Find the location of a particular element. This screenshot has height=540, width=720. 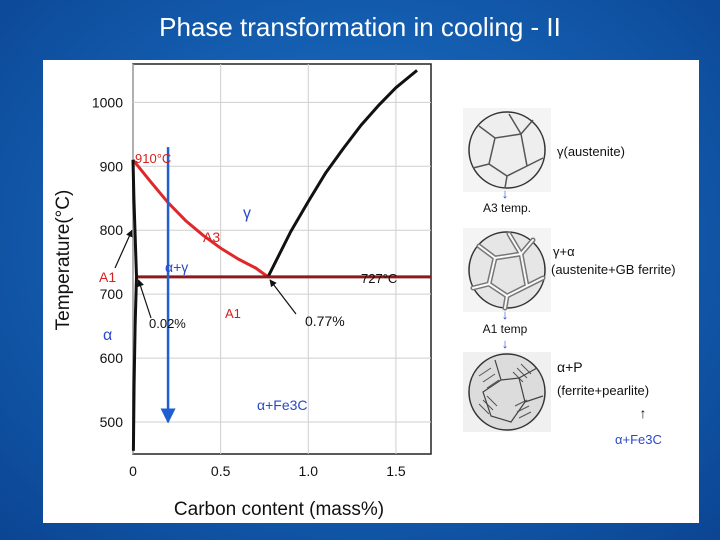

pointer-077-arrow is located at coordinates (283, 297).